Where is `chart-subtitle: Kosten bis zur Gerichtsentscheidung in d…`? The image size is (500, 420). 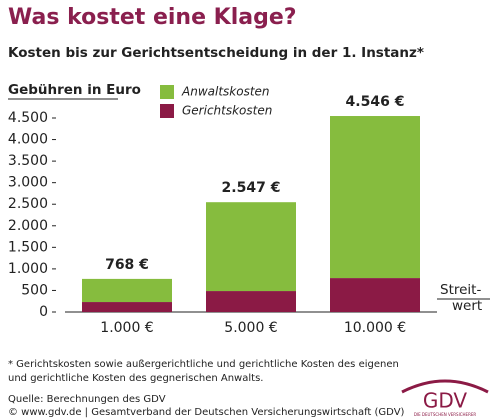 chart-subtitle: Kosten bis zur Gerichtsentscheidung in d… is located at coordinates (216, 53).